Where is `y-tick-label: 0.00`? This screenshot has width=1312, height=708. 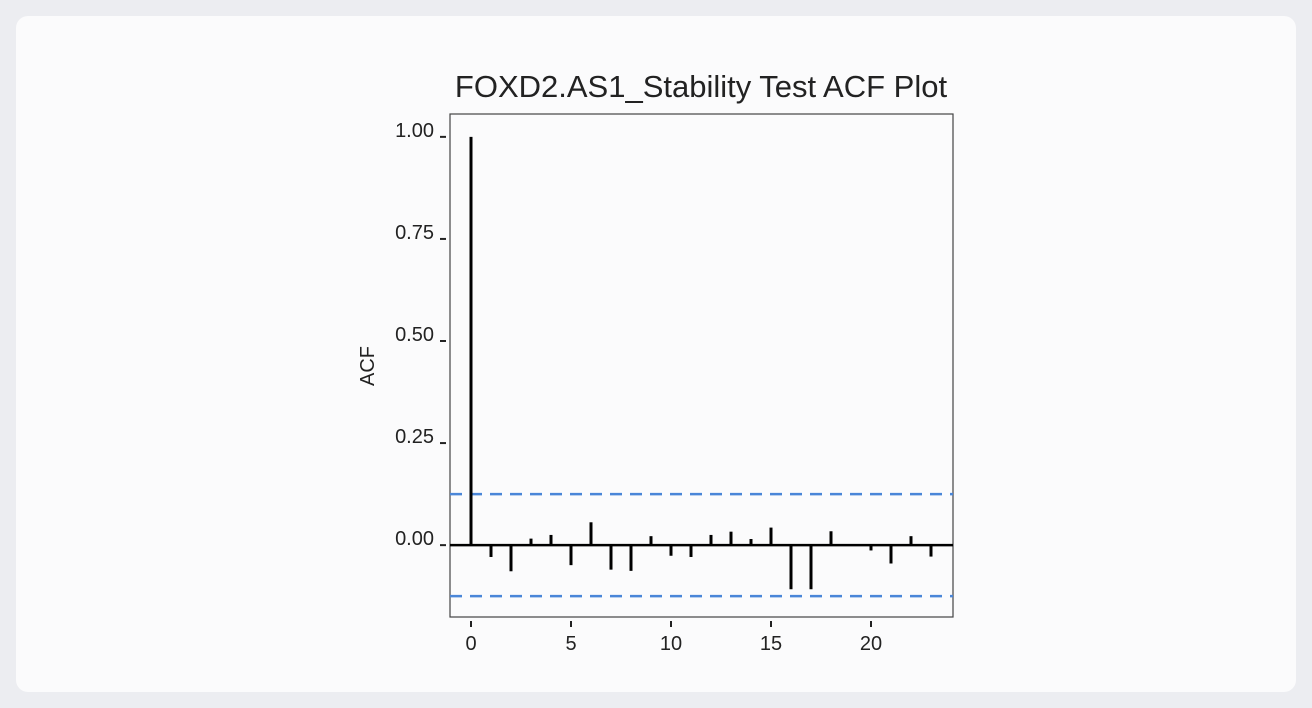
y-tick-label: 0.00 is located at coordinates (414, 539).